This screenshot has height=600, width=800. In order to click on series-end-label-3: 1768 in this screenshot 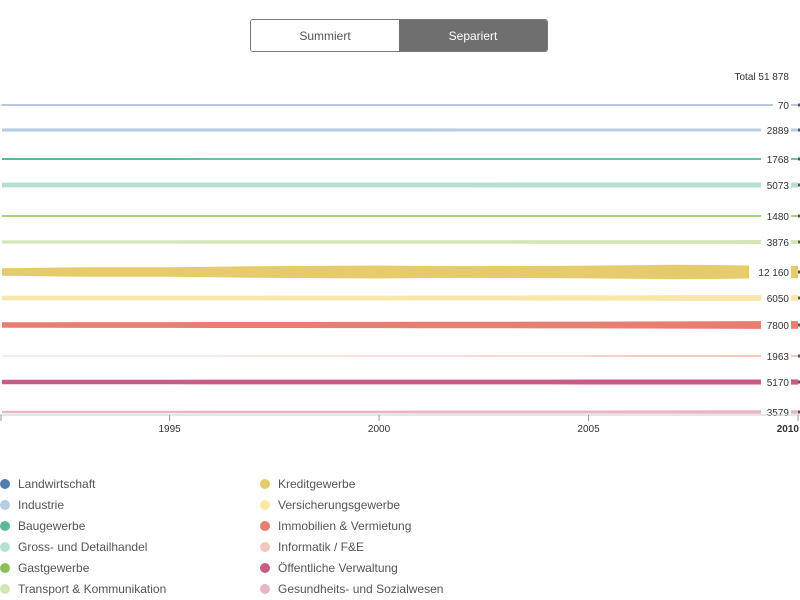, I will do `click(778, 160)`.